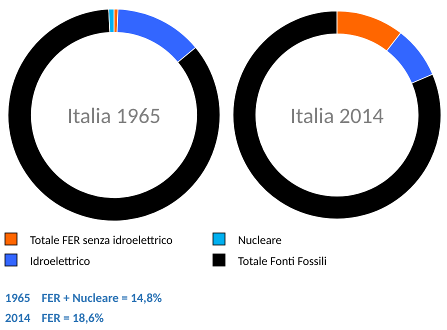 This screenshot has width=447, height=330. What do you see at coordinates (83, 298) in the screenshot?
I see `text: 1965 FER + Nucleare = 14,8%` at bounding box center [83, 298].